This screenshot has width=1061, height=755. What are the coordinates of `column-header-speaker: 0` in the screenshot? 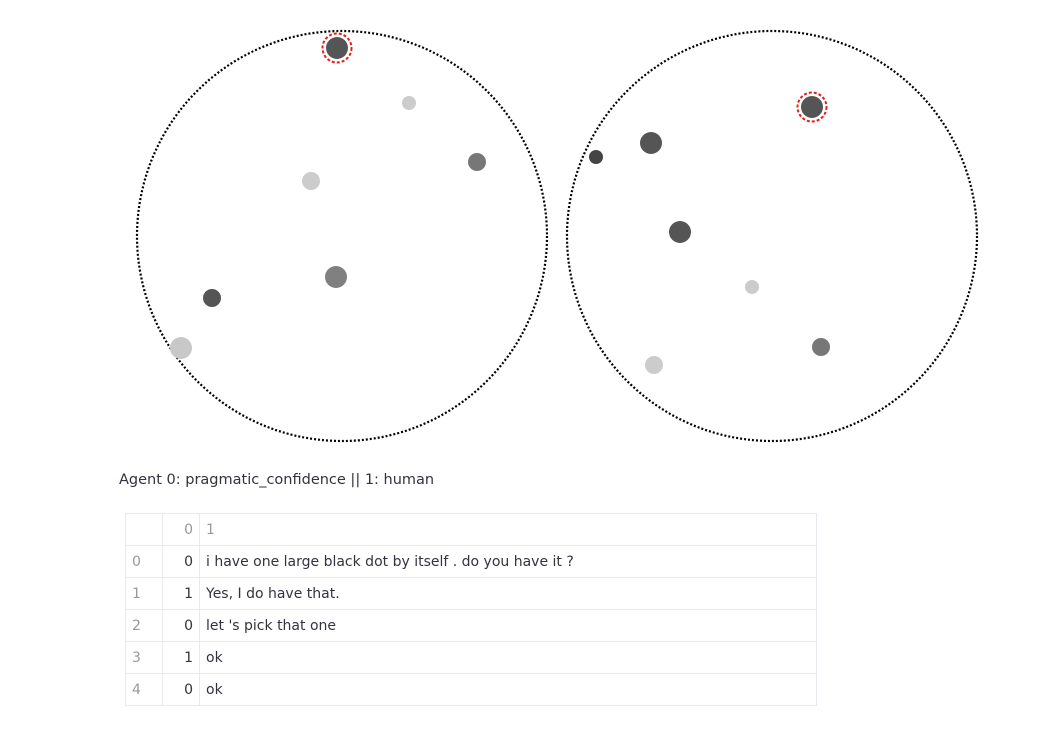 It's located at (181, 529).